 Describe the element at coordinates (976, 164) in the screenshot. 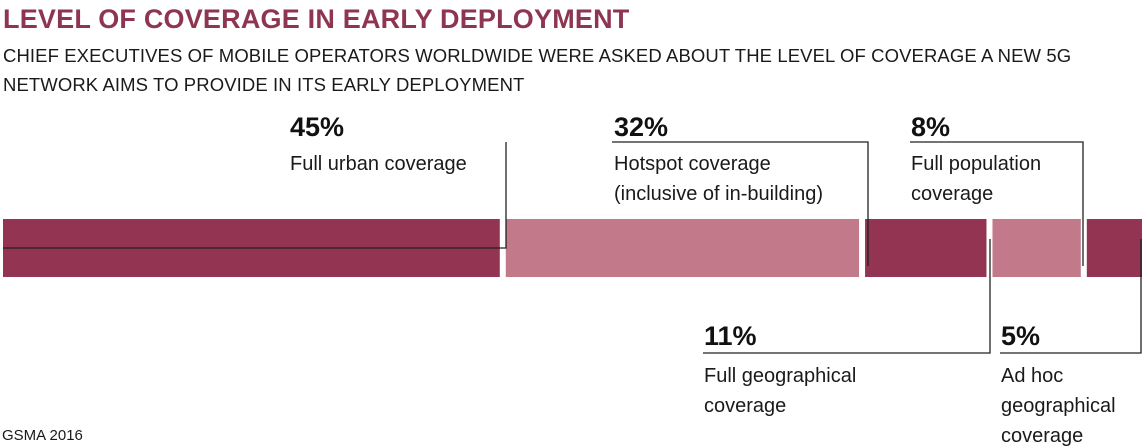

I see `category-label-4-line-1: Full population` at that location.